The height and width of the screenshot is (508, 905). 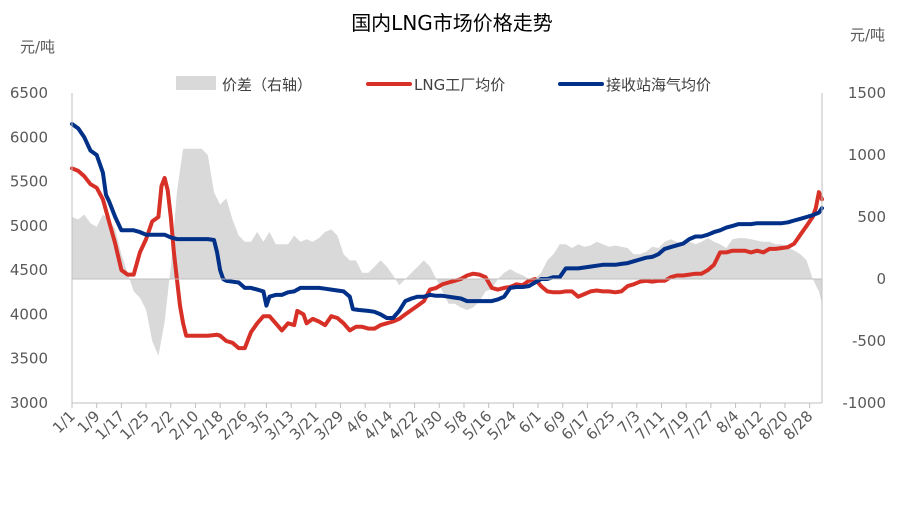 I want to click on chart-title: 国内LNG市场价格走势, so click(x=452, y=23).